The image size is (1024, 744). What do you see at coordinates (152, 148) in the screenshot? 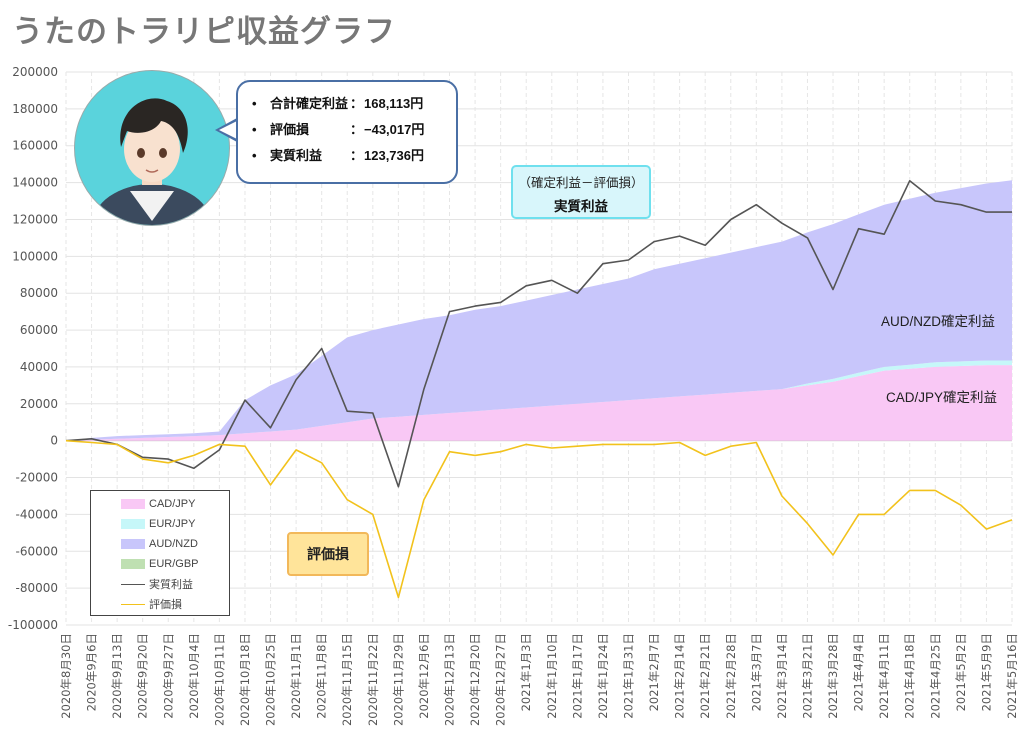
I see `avatar` at bounding box center [152, 148].